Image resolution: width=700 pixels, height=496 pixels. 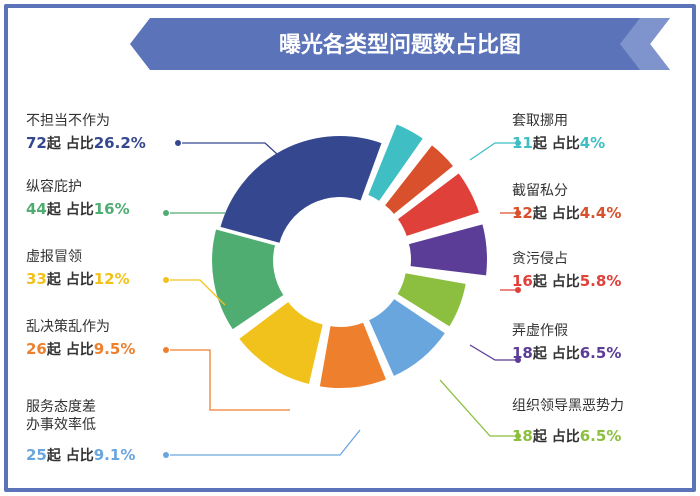 What do you see at coordinates (522, 143) in the screenshot?
I see `slice-count: 11` at bounding box center [522, 143].